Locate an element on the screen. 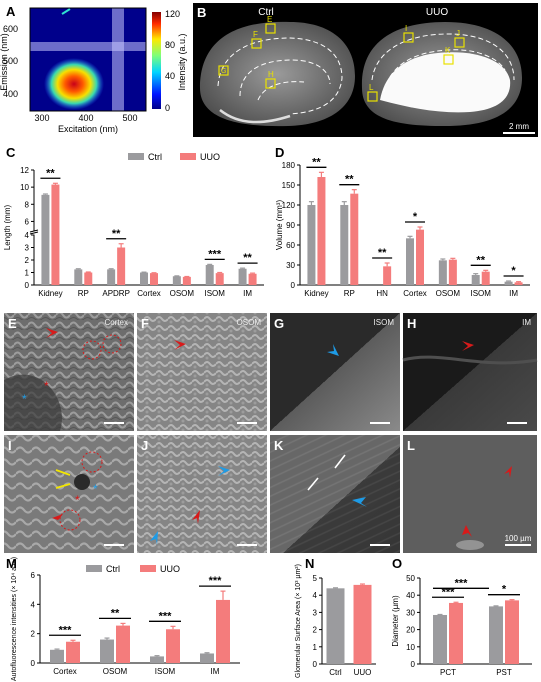  c-ylabel: Length (mm) is located at coordinates (7, 227).